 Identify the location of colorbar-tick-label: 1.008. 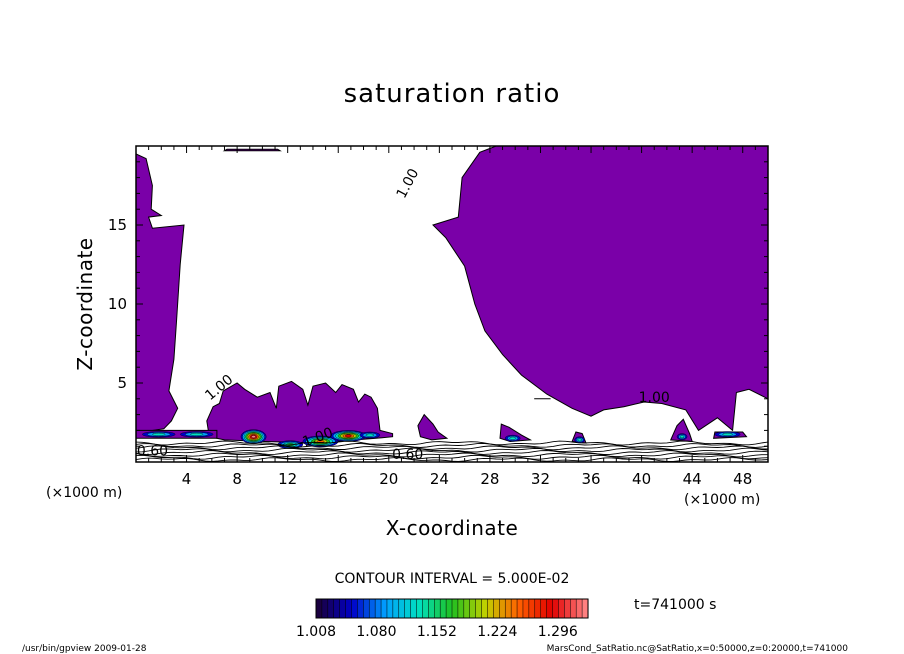
(316, 632).